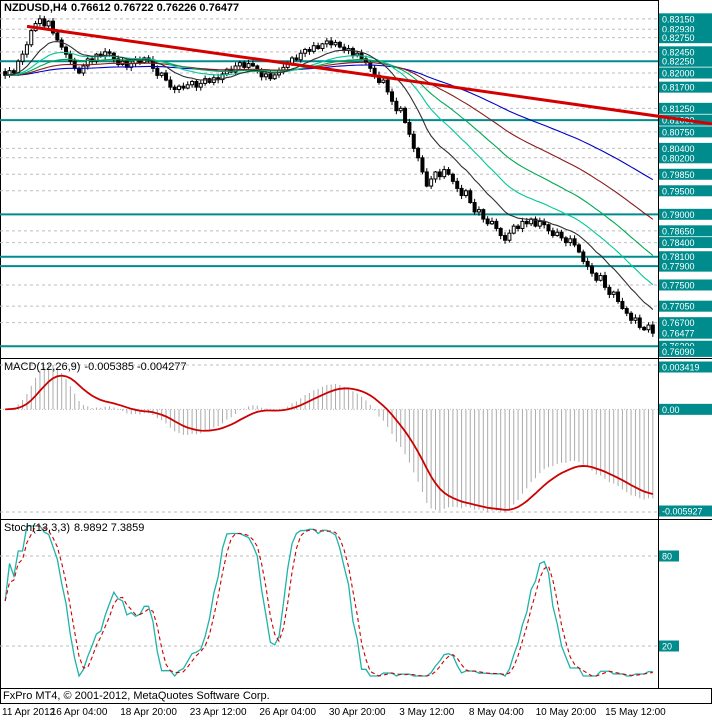 This screenshot has height=724, width=712. What do you see at coordinates (678, 74) in the screenshot?
I see `price-scale-label: 0.82000` at bounding box center [678, 74].